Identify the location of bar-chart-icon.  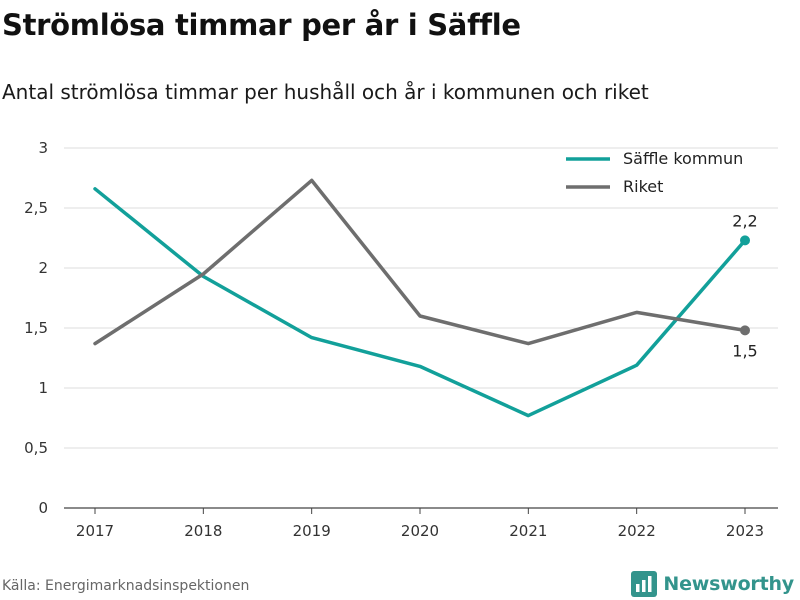
(644, 584).